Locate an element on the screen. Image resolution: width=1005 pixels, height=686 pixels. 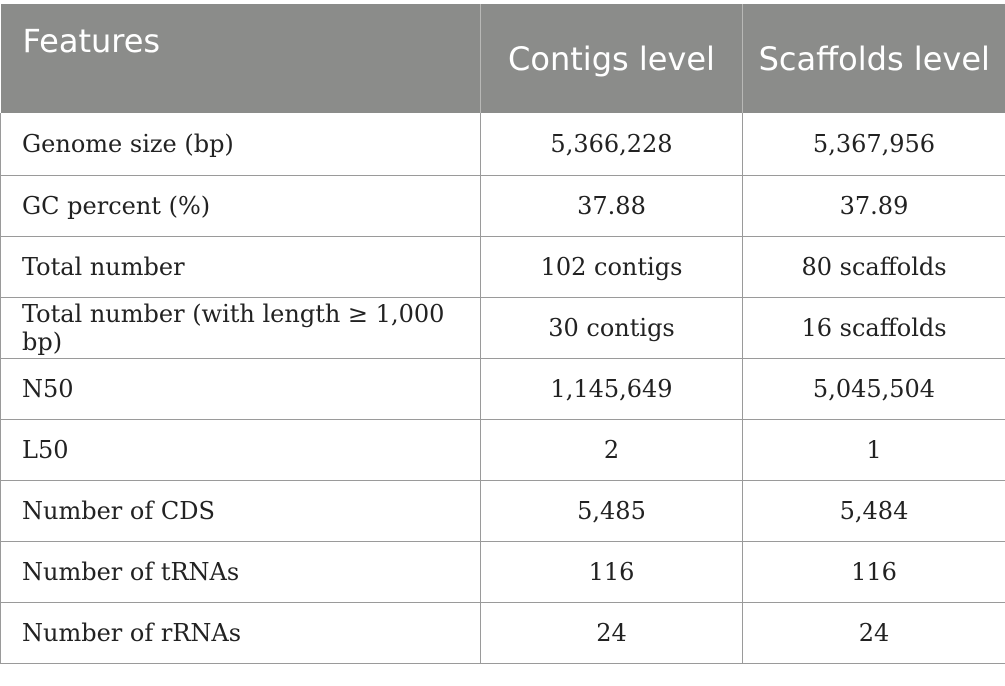
scaffolds-value-cell: 5,484 is located at coordinates (873, 511).